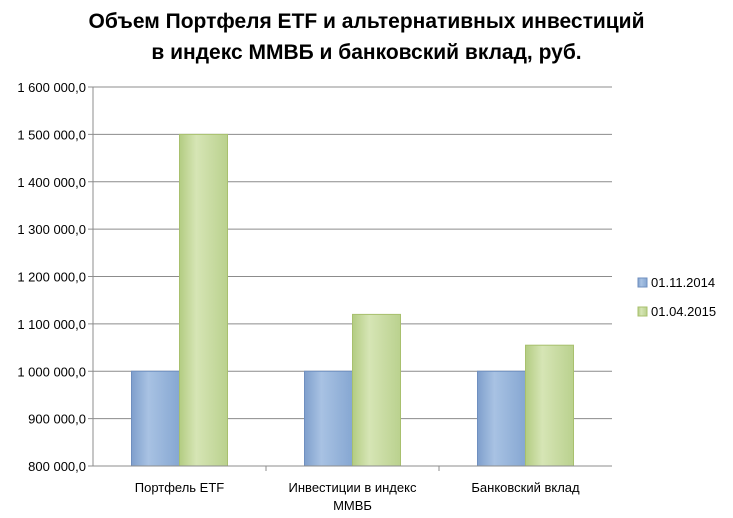 This screenshot has width=733, height=518. What do you see at coordinates (525, 487) in the screenshot?
I see `x-category-label: Банковский вклад` at bounding box center [525, 487].